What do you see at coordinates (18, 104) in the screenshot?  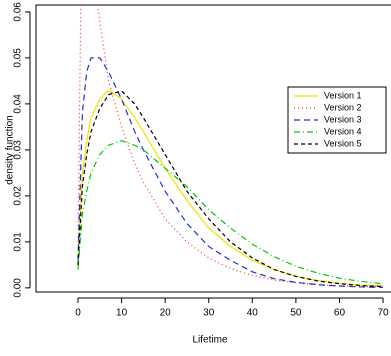 I see `y-tick-label: 0.04` at bounding box center [18, 104].